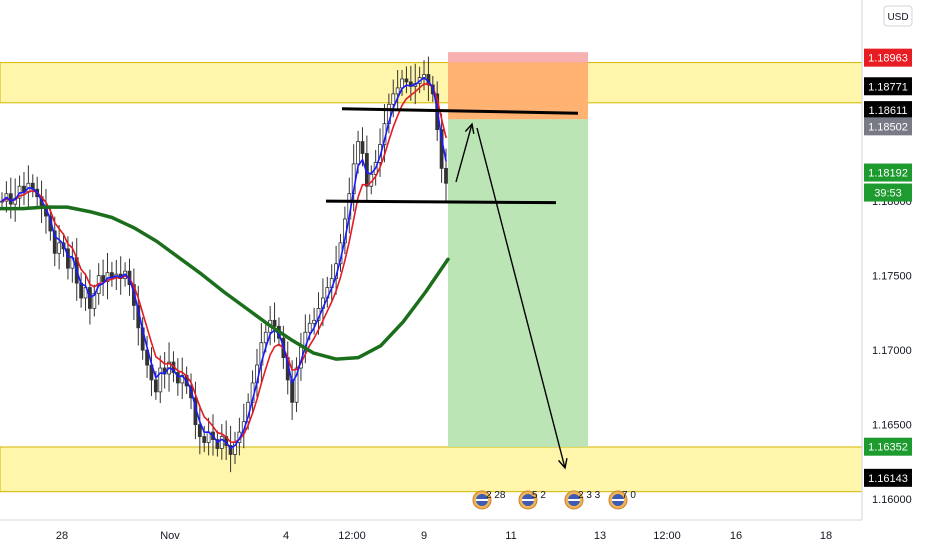  Describe the element at coordinates (736, 536) in the screenshot. I see `time-tick-label: 16` at that location.